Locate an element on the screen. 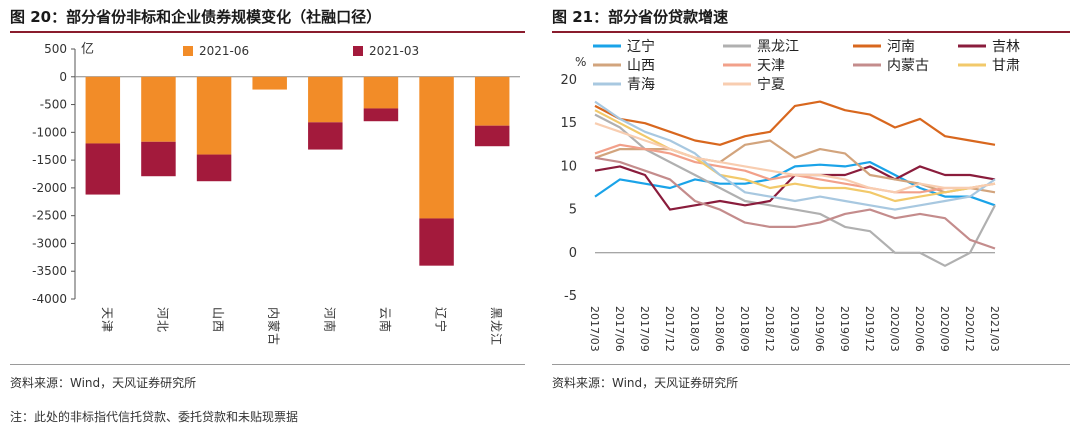 This screenshot has width=1080, height=437. x-tick-label: 2017/09 is located at coordinates (644, 329).